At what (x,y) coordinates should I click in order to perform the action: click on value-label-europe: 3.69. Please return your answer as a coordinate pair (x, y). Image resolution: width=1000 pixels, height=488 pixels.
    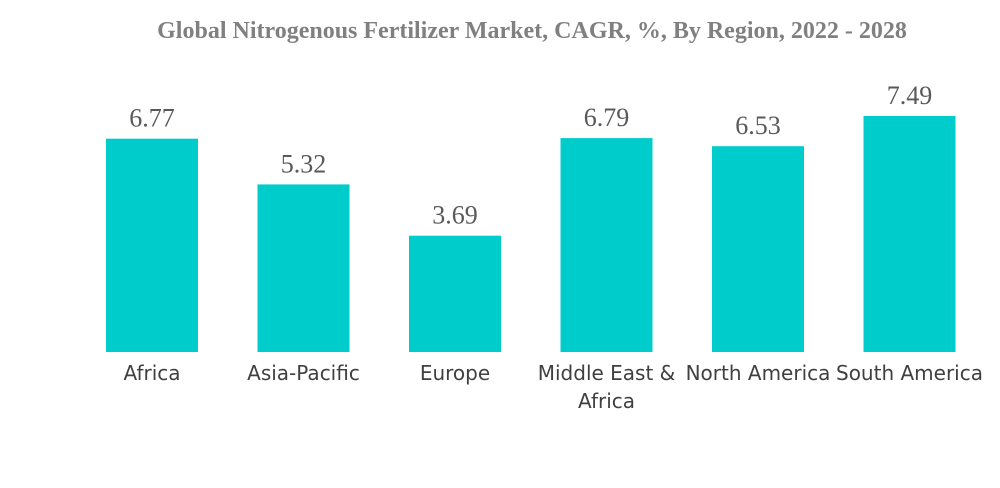
    Looking at the image, I should click on (455, 215).